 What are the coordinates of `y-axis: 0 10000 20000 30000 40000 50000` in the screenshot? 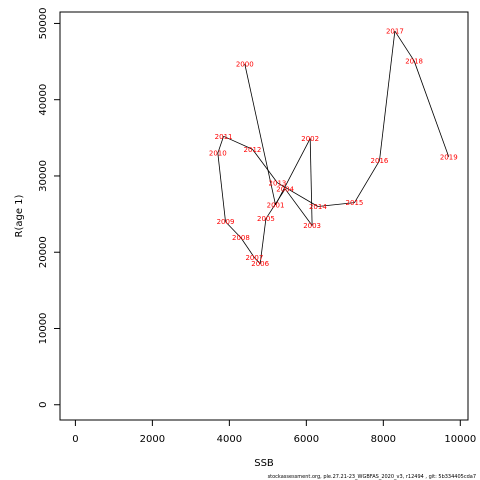 It's located at (49, 208).